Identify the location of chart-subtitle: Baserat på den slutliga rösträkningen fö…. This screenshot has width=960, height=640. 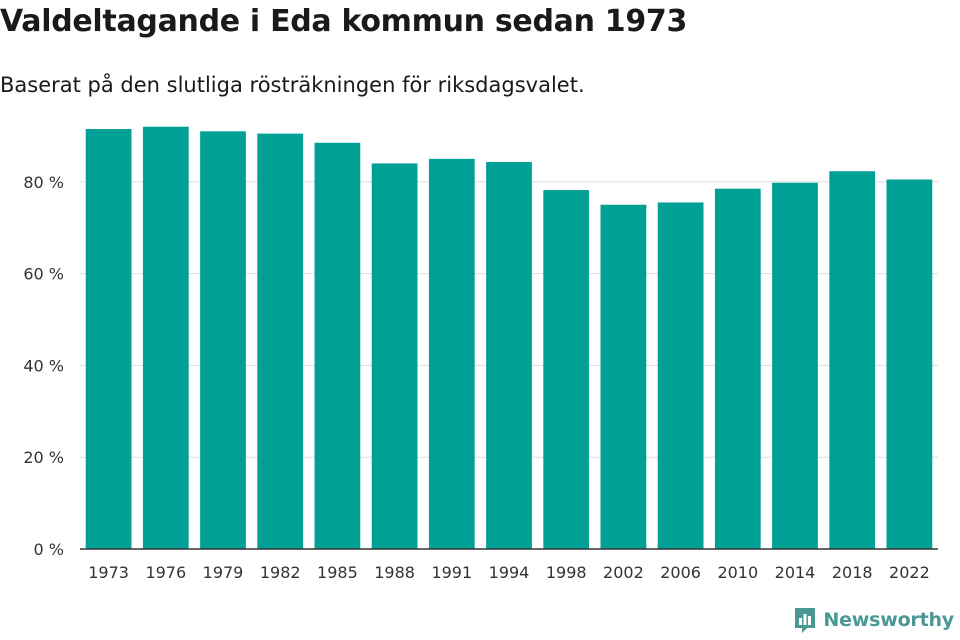
(292, 85).